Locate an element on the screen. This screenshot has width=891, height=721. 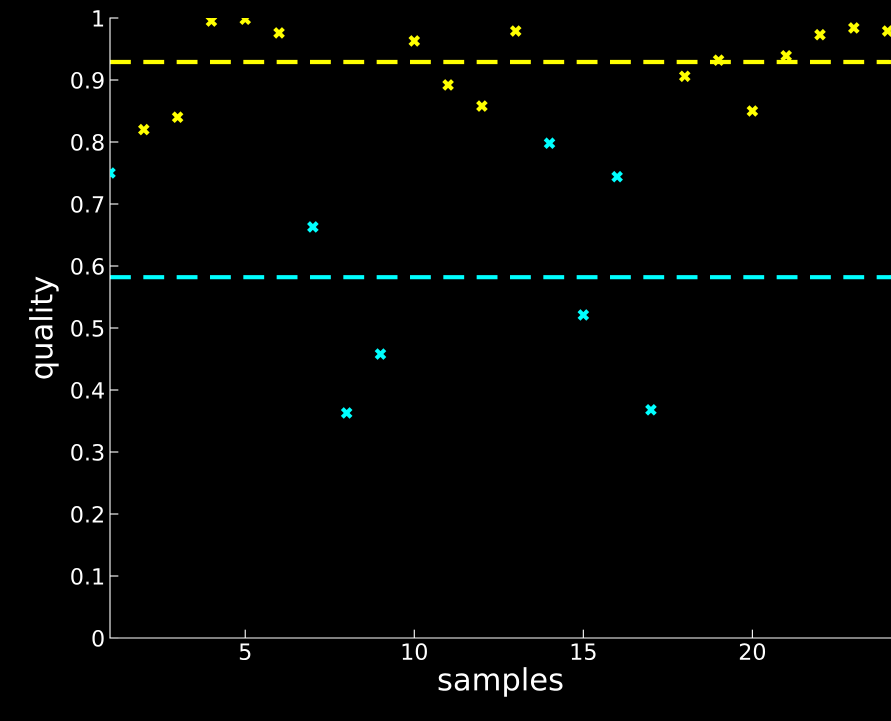
y-tick-label: 0.5 is located at coordinates (87, 328).